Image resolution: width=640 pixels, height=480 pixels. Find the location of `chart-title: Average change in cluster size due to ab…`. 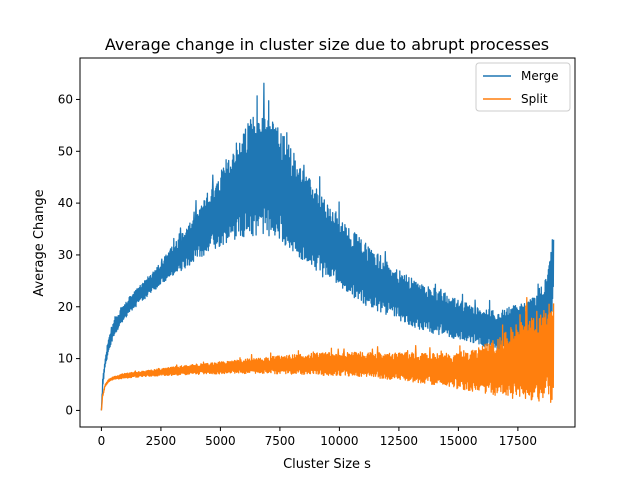

chart-title: Average change in cluster size due to ab… is located at coordinates (327, 44).